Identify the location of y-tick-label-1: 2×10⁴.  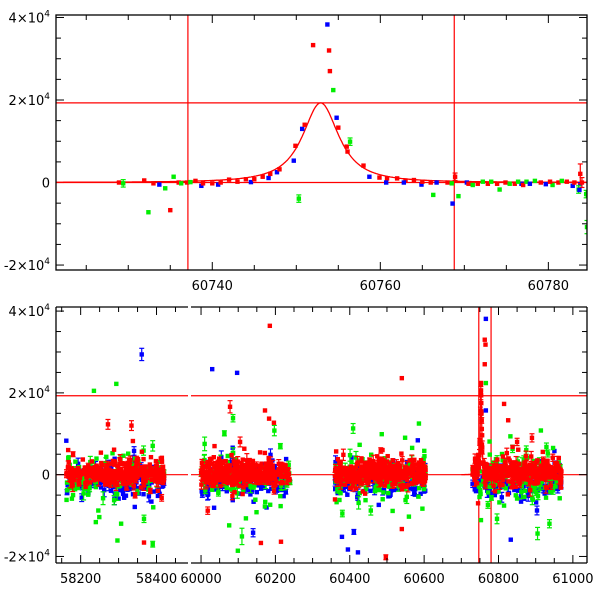
(30, 100).